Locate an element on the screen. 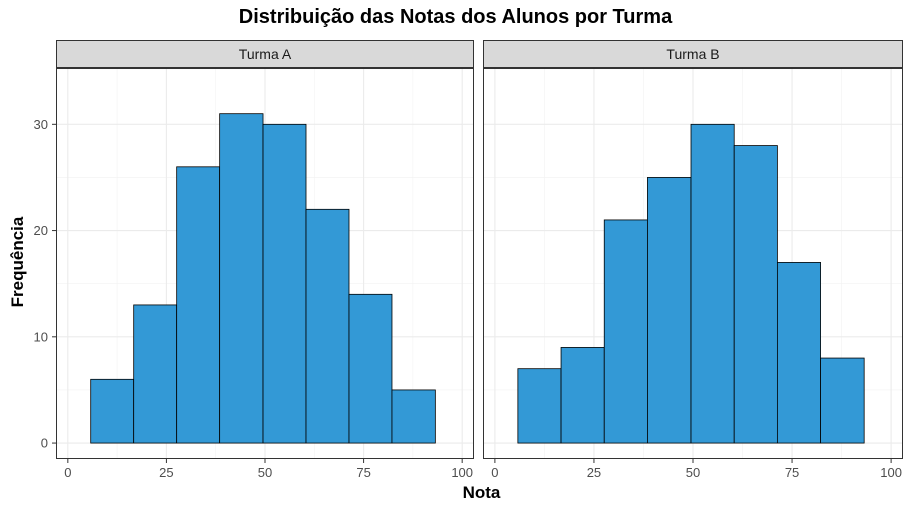 This screenshot has height=513, width=911. y-tick-label: 0 is located at coordinates (44, 443).